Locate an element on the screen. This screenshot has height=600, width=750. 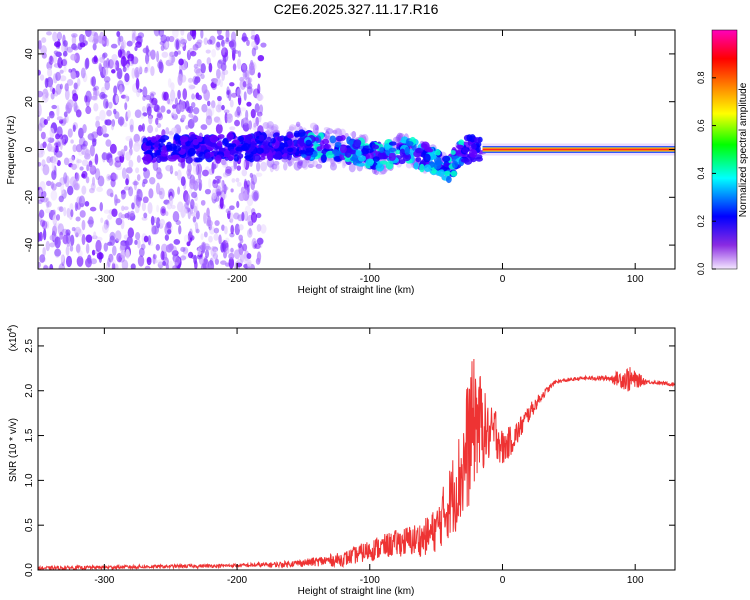
y-tick-label: 1.5 is located at coordinates (29, 435).